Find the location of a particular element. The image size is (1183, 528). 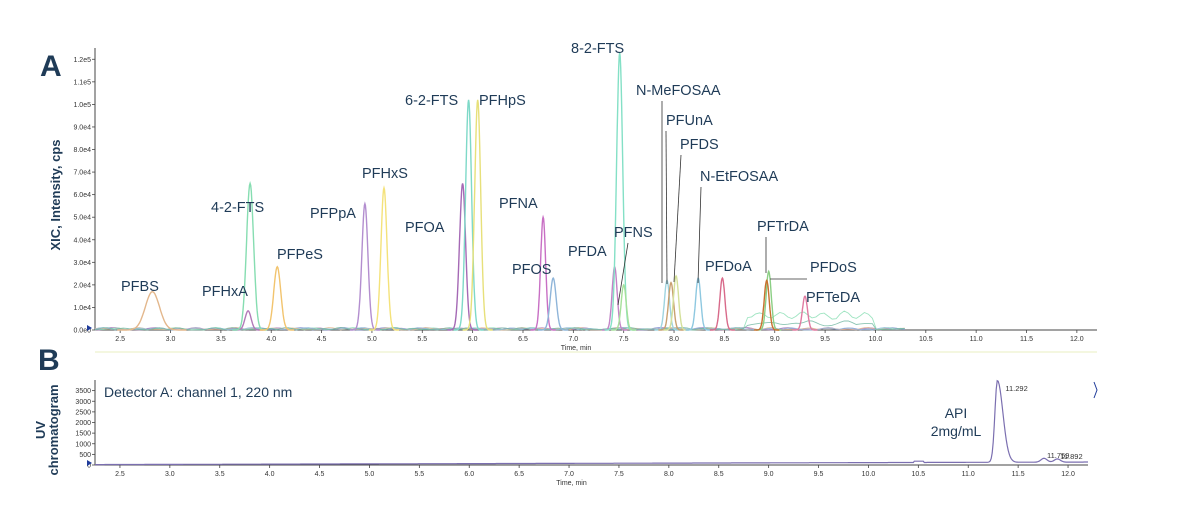

peak-trace-pfos is located at coordinates (553, 303).